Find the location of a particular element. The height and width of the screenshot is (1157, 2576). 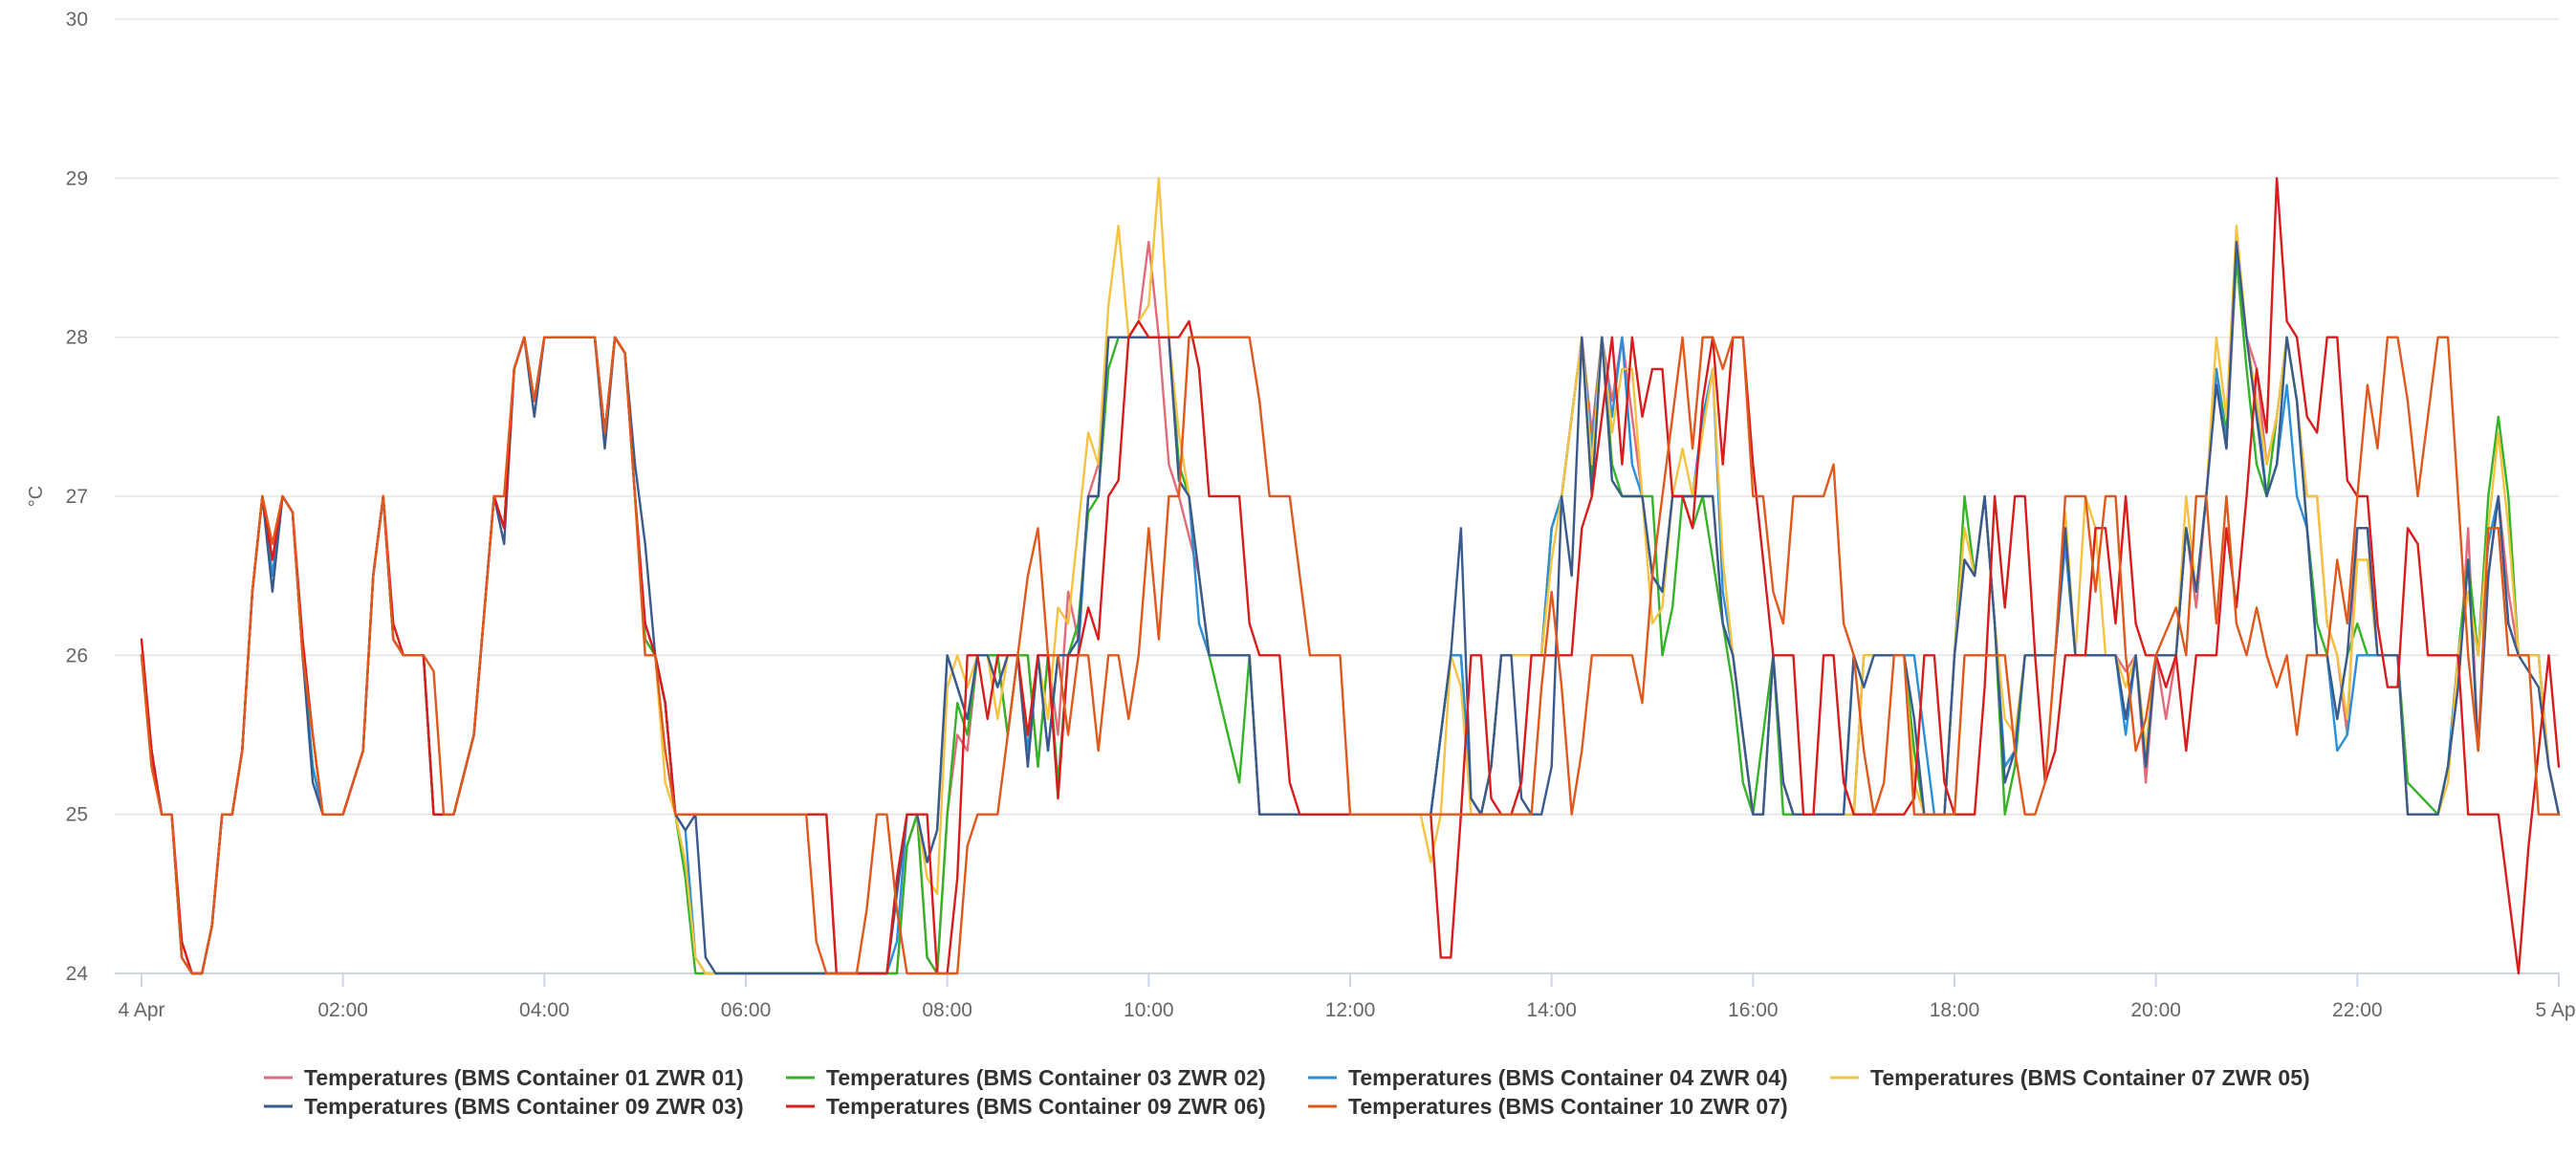

x-tick-label: 08:00 is located at coordinates (947, 1010).